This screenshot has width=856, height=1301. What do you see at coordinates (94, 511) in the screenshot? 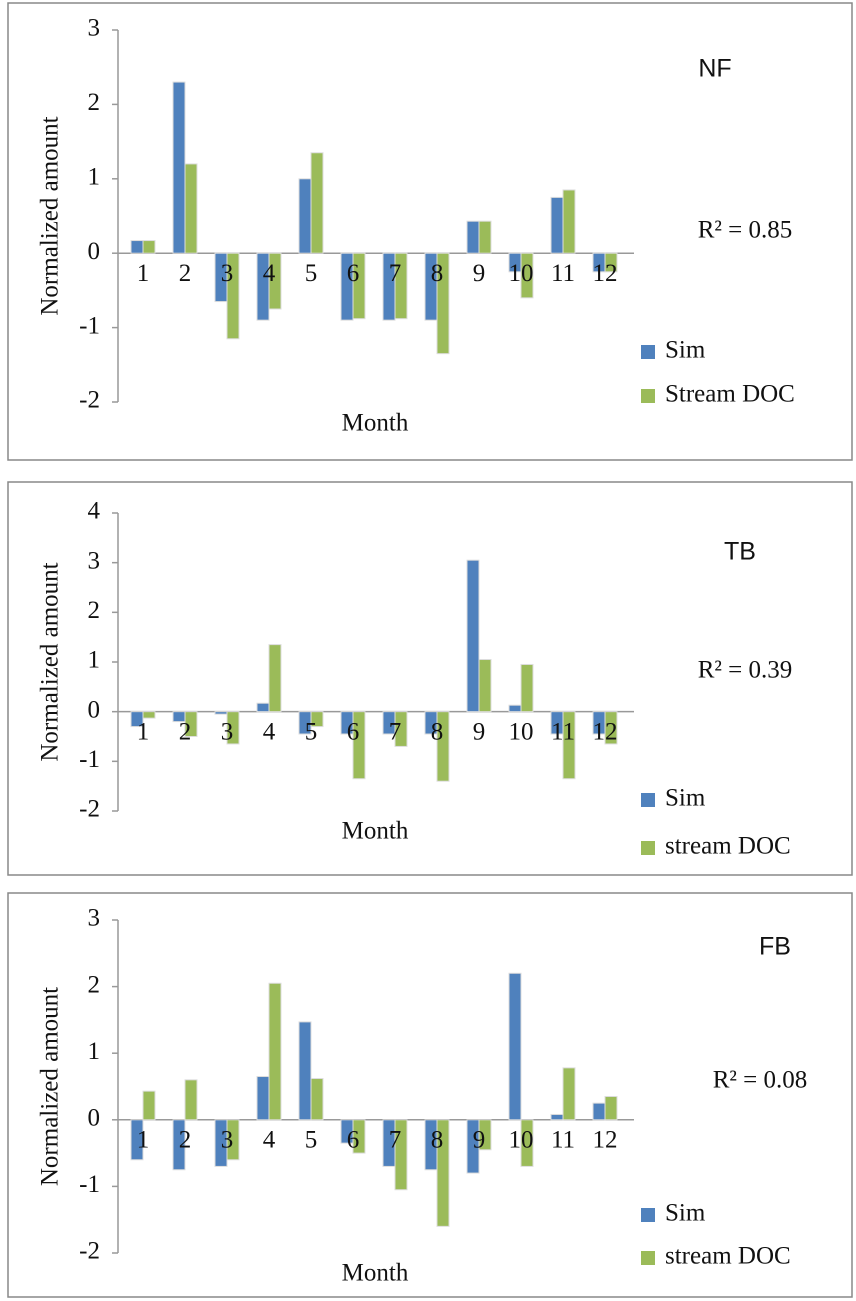
I see `y-tick-label: 4` at bounding box center [94, 511].